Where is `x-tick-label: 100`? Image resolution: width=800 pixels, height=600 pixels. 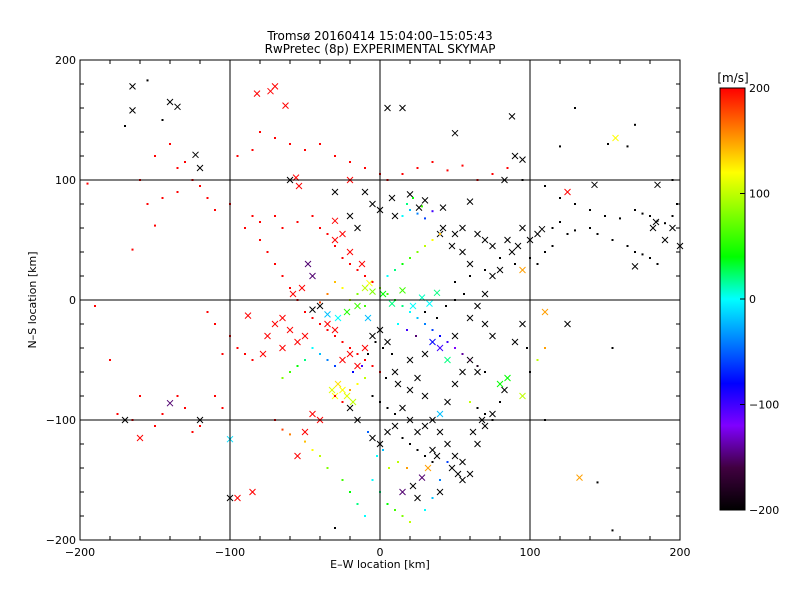 x-tick-label: 100 is located at coordinates (530, 552).